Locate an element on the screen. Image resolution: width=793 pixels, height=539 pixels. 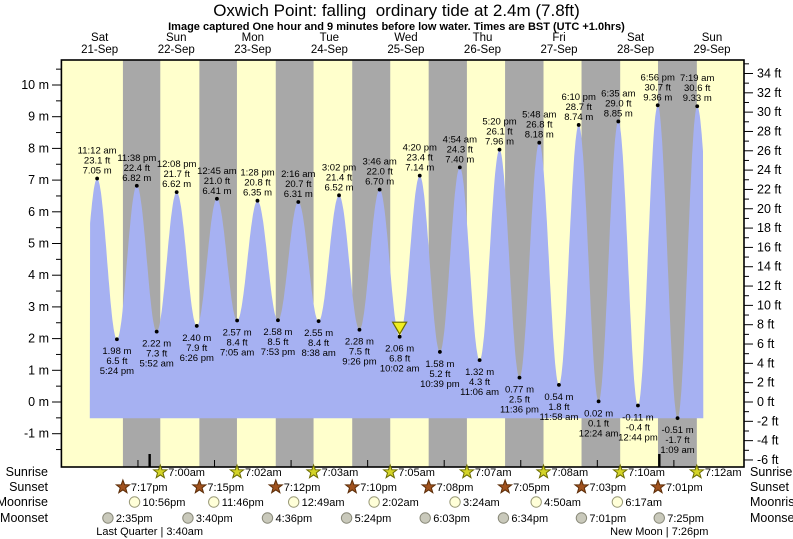
left-axis-tick-label: -1 m is located at coordinates (36, 434).